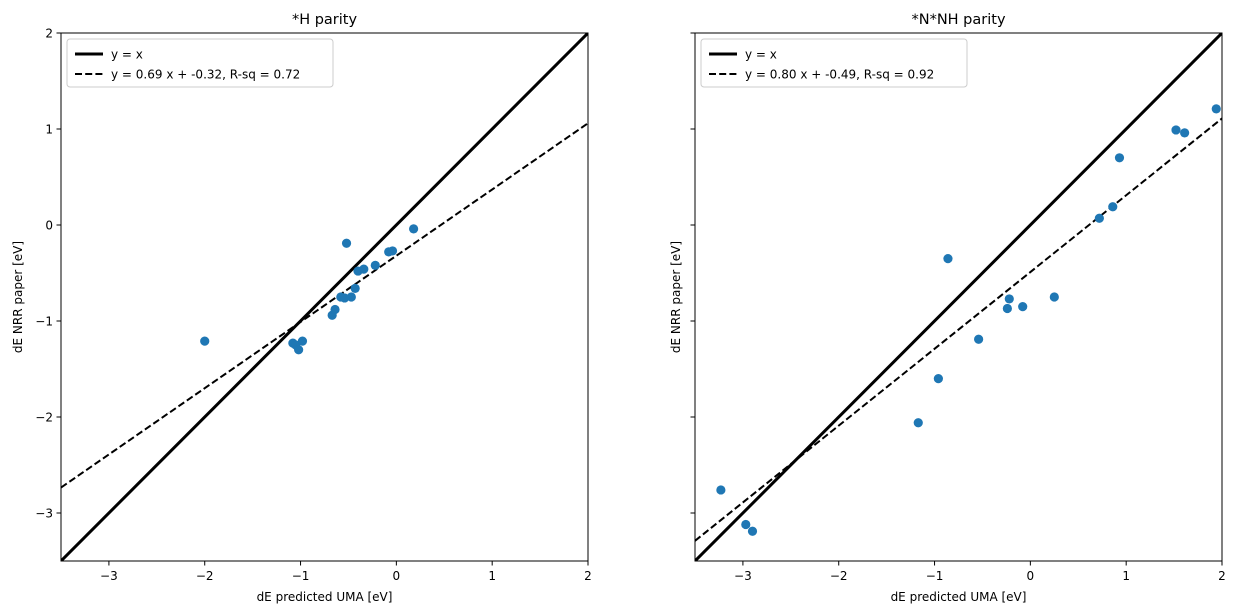 The width and height of the screenshot is (1236, 614). What do you see at coordinates (839, 75) in the screenshot?
I see `legend-entry: y = 0.80 x + -0.49, R-sq = 0.92` at bounding box center [839, 75].